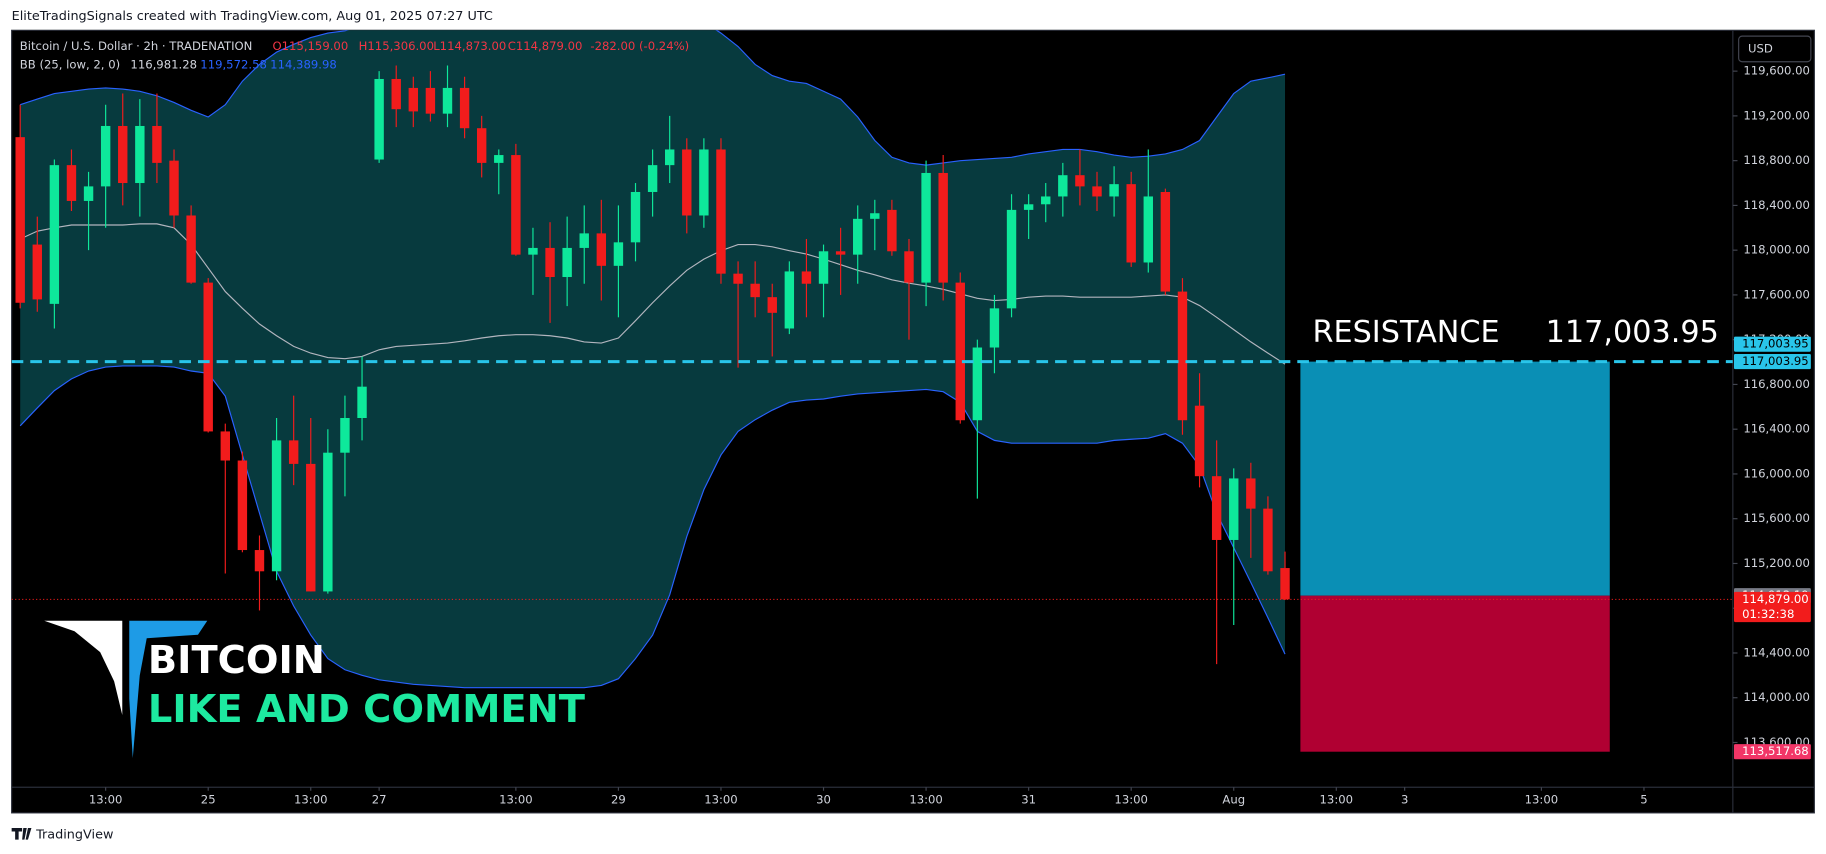 The image size is (1826, 854). I want to click on price-badge-label: 114,879.00, so click(1775, 599).